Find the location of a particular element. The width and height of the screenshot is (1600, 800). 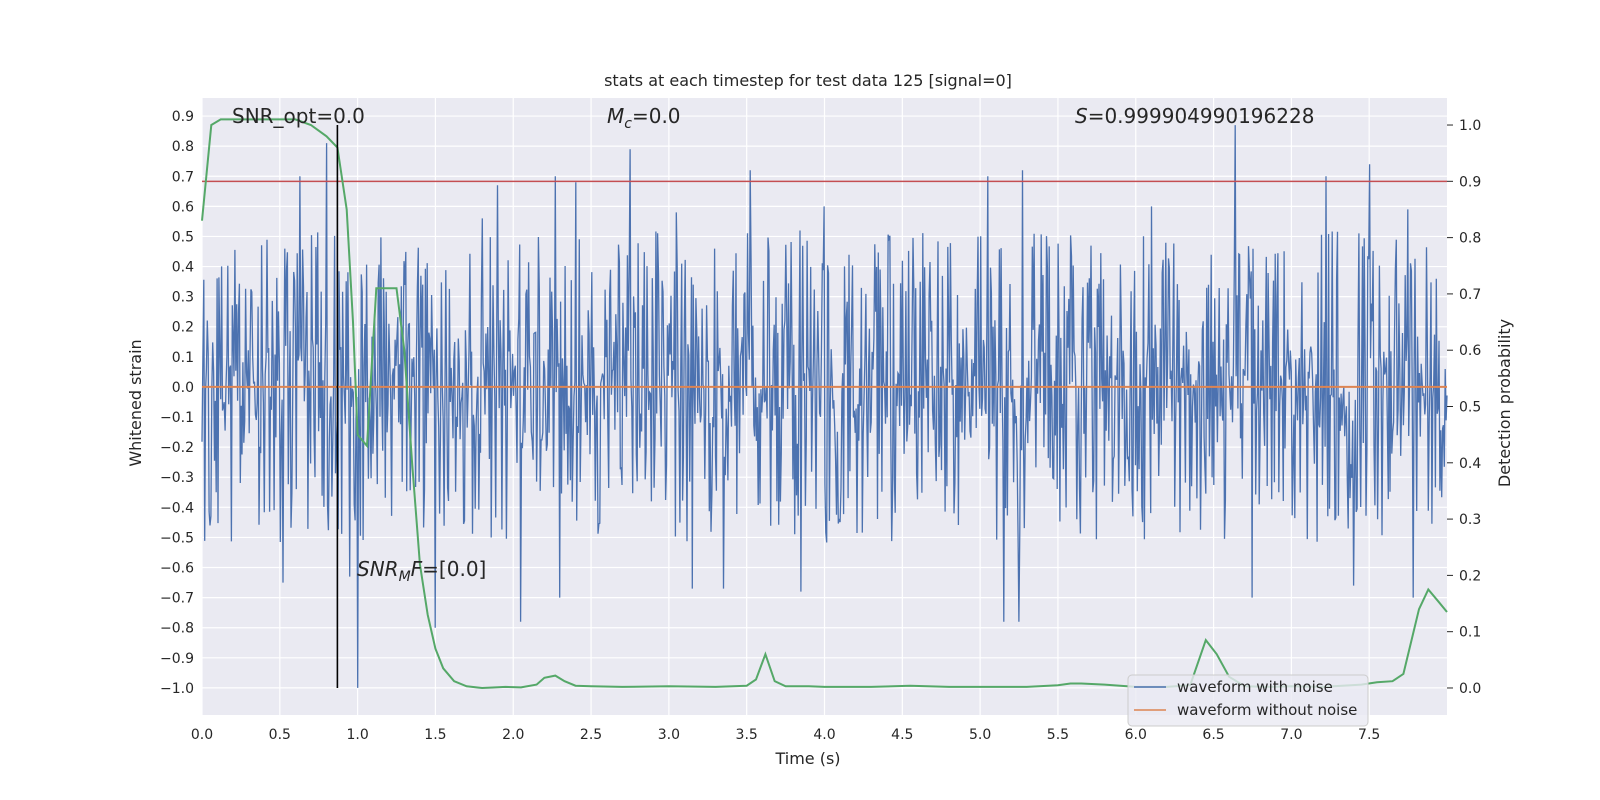

x-tick-label: 3.5 is located at coordinates (747, 735).